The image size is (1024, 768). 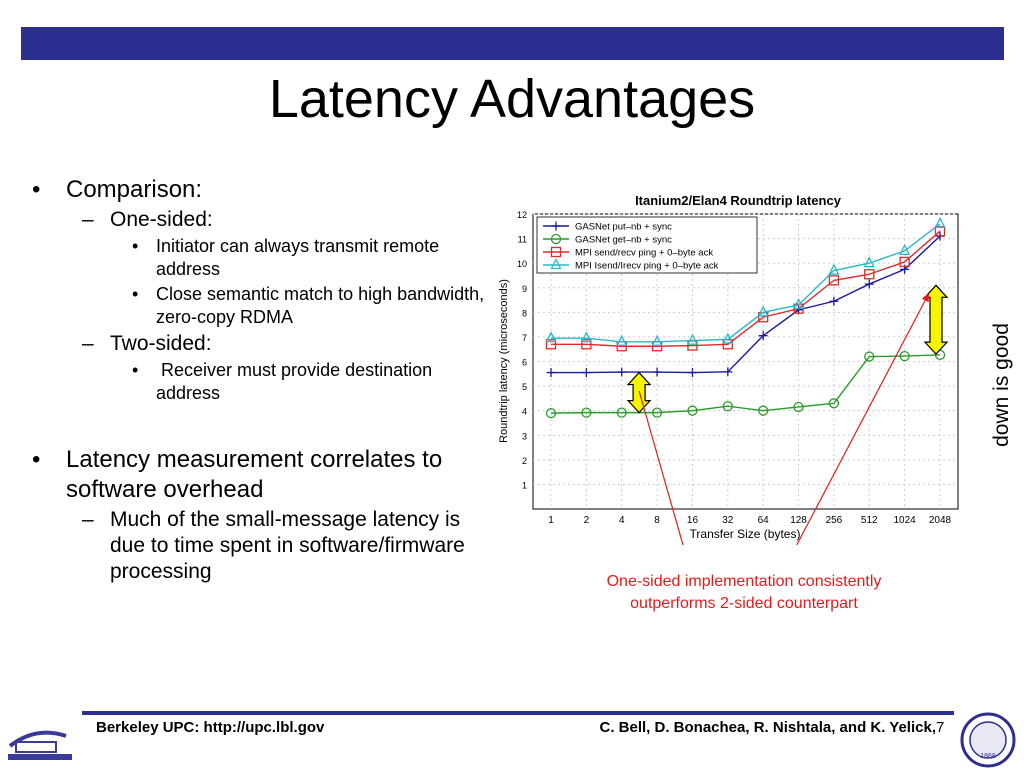 I want to click on x-axis: 1 2 4 8 16 32 64 128 256 512 1024 2048, so click(x=749, y=520).